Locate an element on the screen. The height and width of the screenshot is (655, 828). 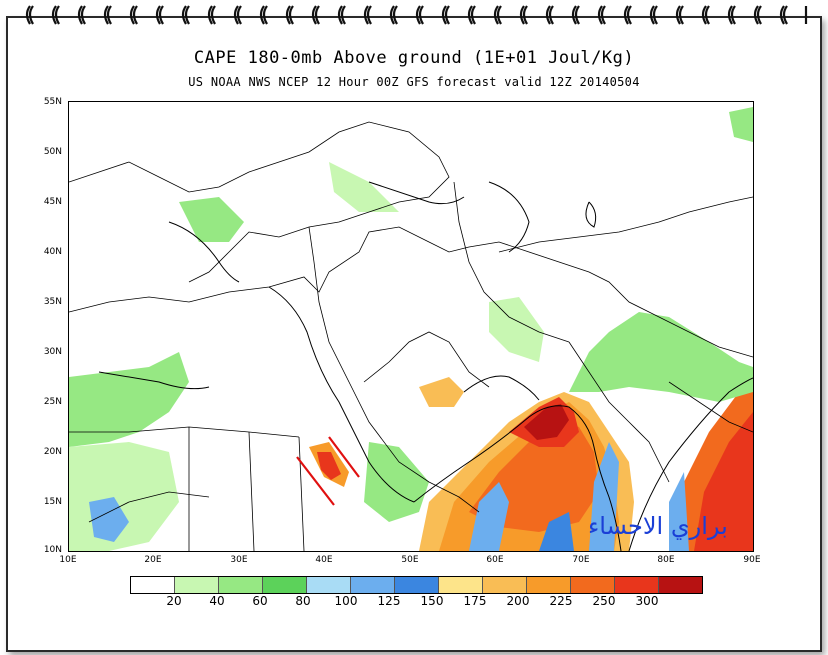
lat-label: 30N is located at coordinates (52, 352).